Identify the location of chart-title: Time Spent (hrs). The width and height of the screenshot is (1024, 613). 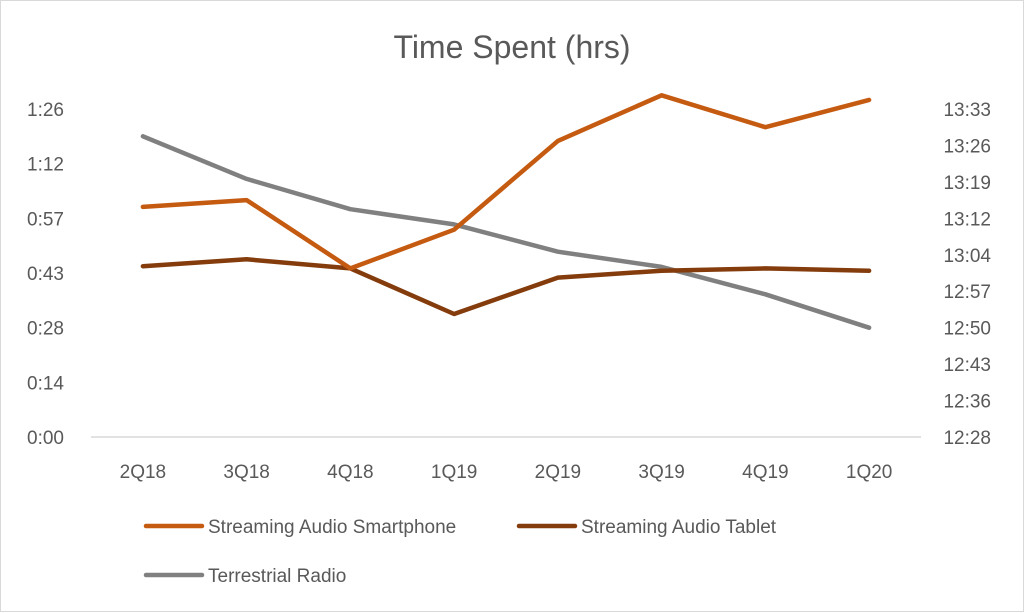
(511, 47).